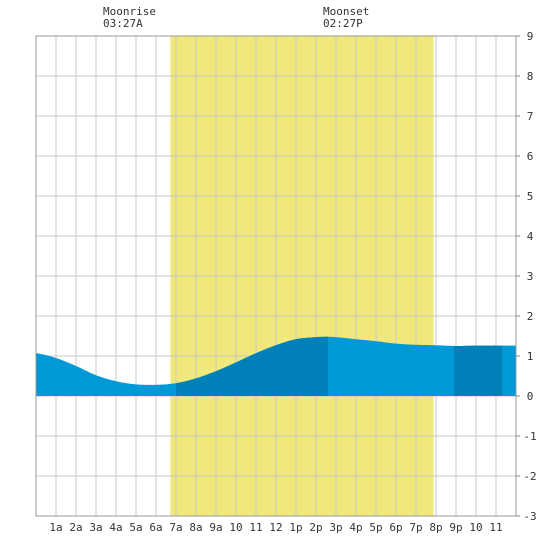  I want to click on x-tick-label: 2a, so click(75, 527).